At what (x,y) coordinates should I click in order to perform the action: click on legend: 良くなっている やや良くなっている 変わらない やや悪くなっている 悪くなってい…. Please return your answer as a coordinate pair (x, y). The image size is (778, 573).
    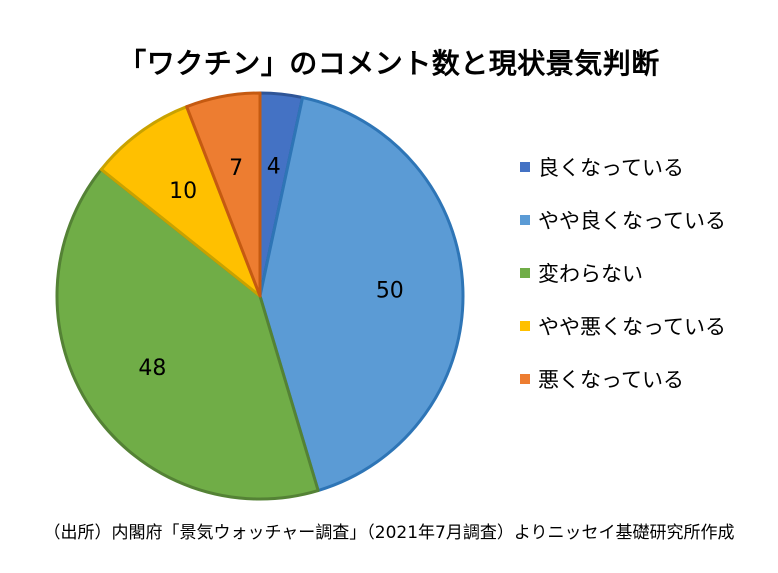
    Looking at the image, I should click on (623, 272).